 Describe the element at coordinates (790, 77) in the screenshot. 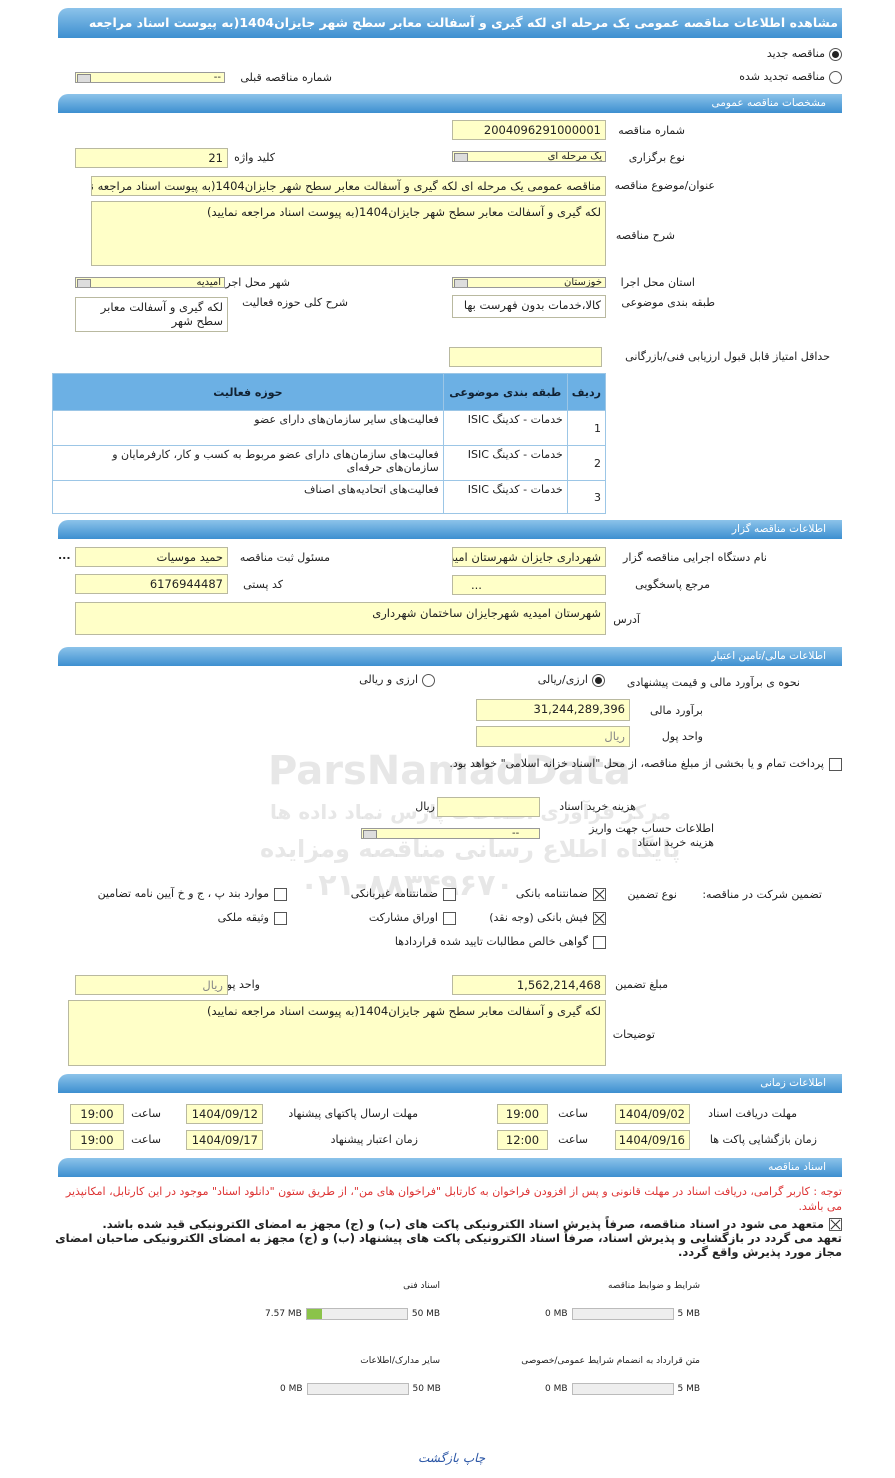

I see `radio-option: مناقصه تجدید شده` at that location.